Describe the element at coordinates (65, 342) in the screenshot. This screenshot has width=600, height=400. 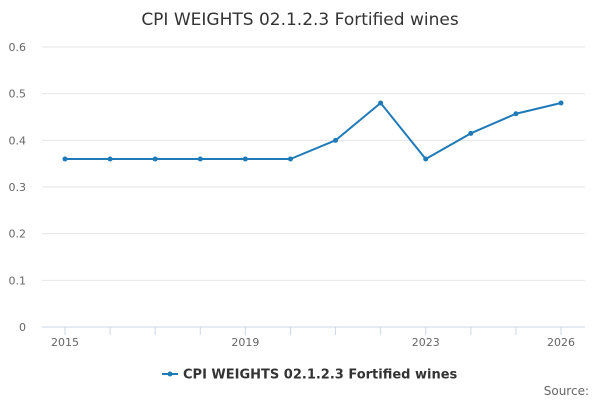
I see `x-tick-label: 2015` at that location.